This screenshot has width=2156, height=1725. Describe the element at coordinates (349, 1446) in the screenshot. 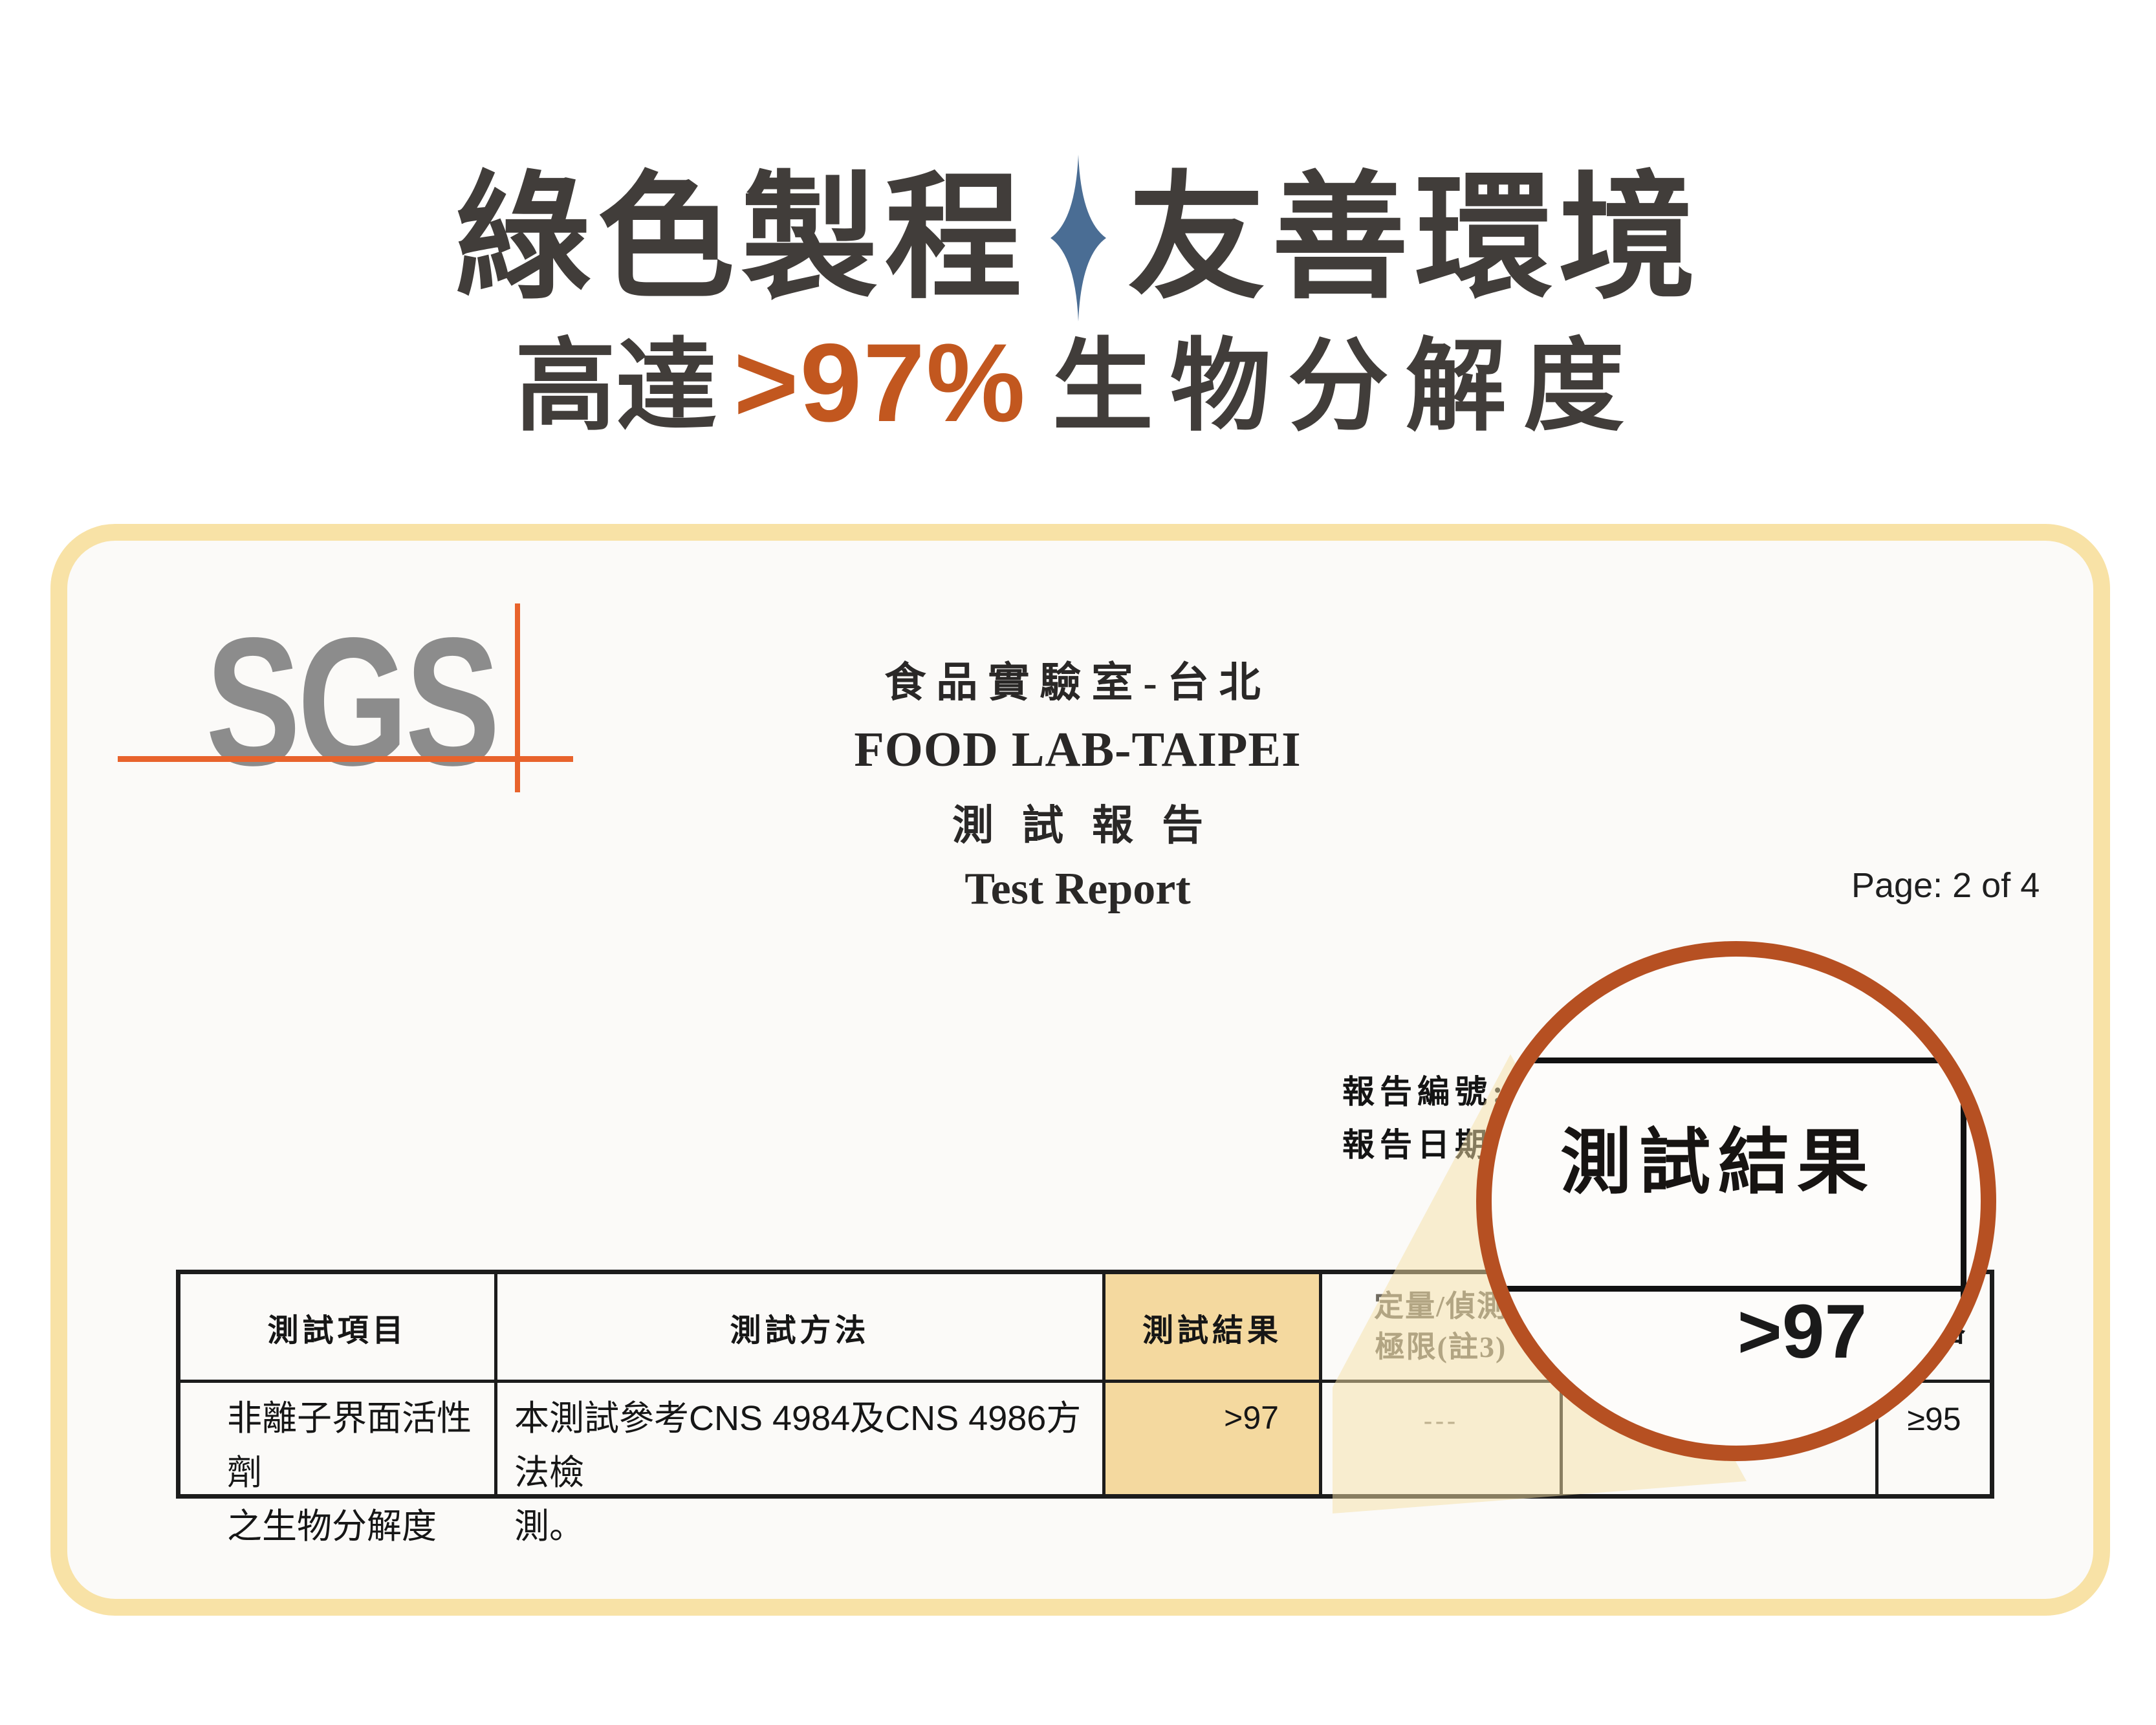

I see `test-item-line1: 非離子界面活性劑` at that location.